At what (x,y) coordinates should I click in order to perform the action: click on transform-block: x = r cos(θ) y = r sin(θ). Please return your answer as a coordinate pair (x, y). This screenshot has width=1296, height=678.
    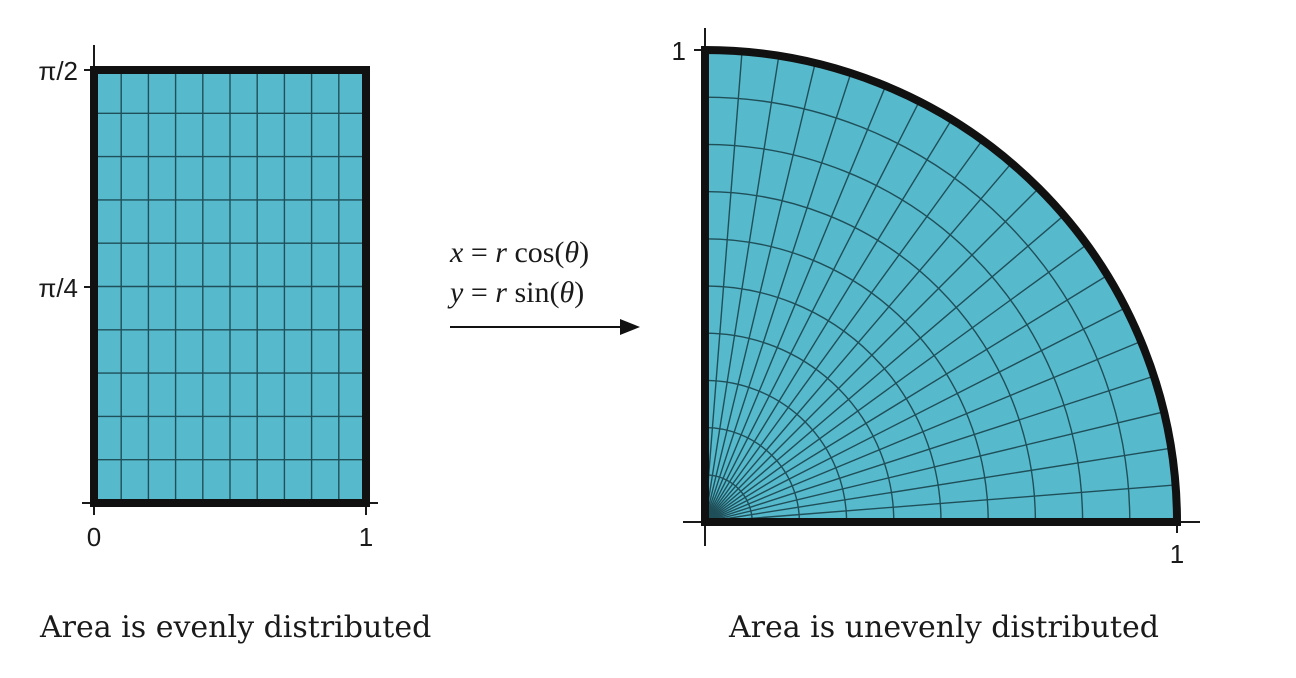
    Looking at the image, I should click on (543, 285).